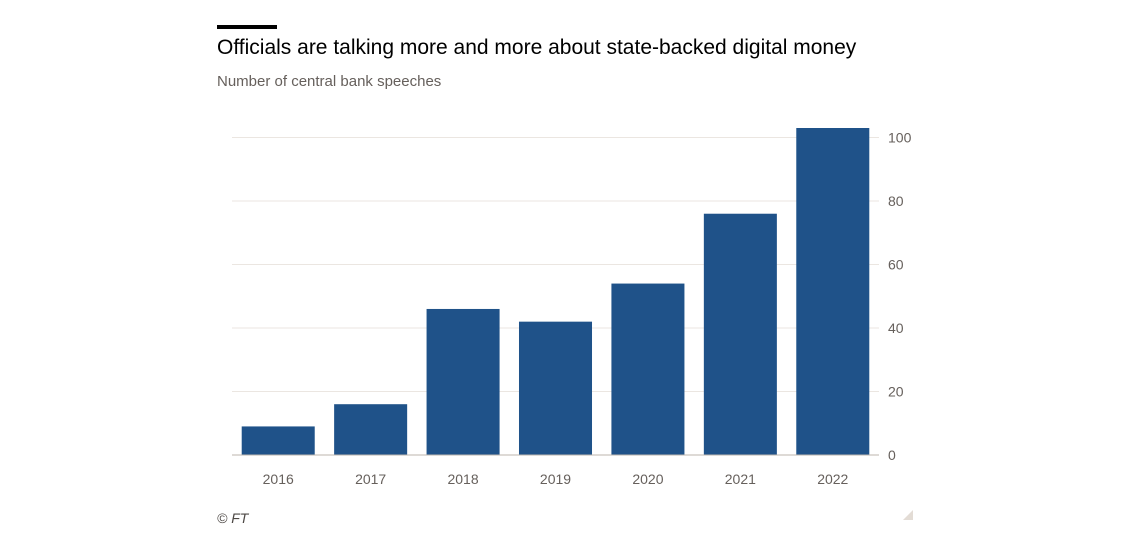 The image size is (1134, 551). Describe the element at coordinates (278, 440) in the screenshot. I see `bar-2016` at that location.